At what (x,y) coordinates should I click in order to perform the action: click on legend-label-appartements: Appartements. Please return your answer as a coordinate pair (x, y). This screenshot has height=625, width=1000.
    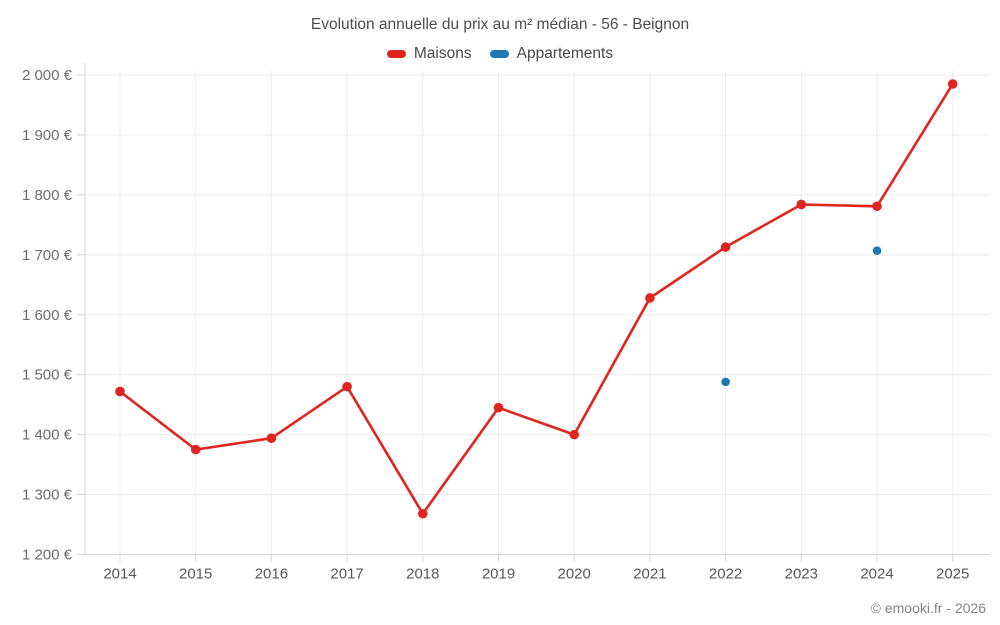
    Looking at the image, I should click on (565, 53).